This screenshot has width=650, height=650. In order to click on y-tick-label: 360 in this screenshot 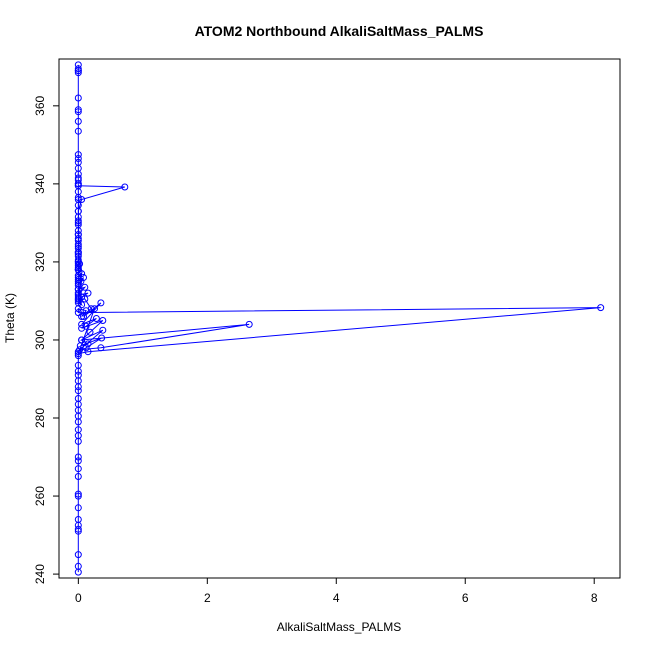, I will do `click(40, 105)`.